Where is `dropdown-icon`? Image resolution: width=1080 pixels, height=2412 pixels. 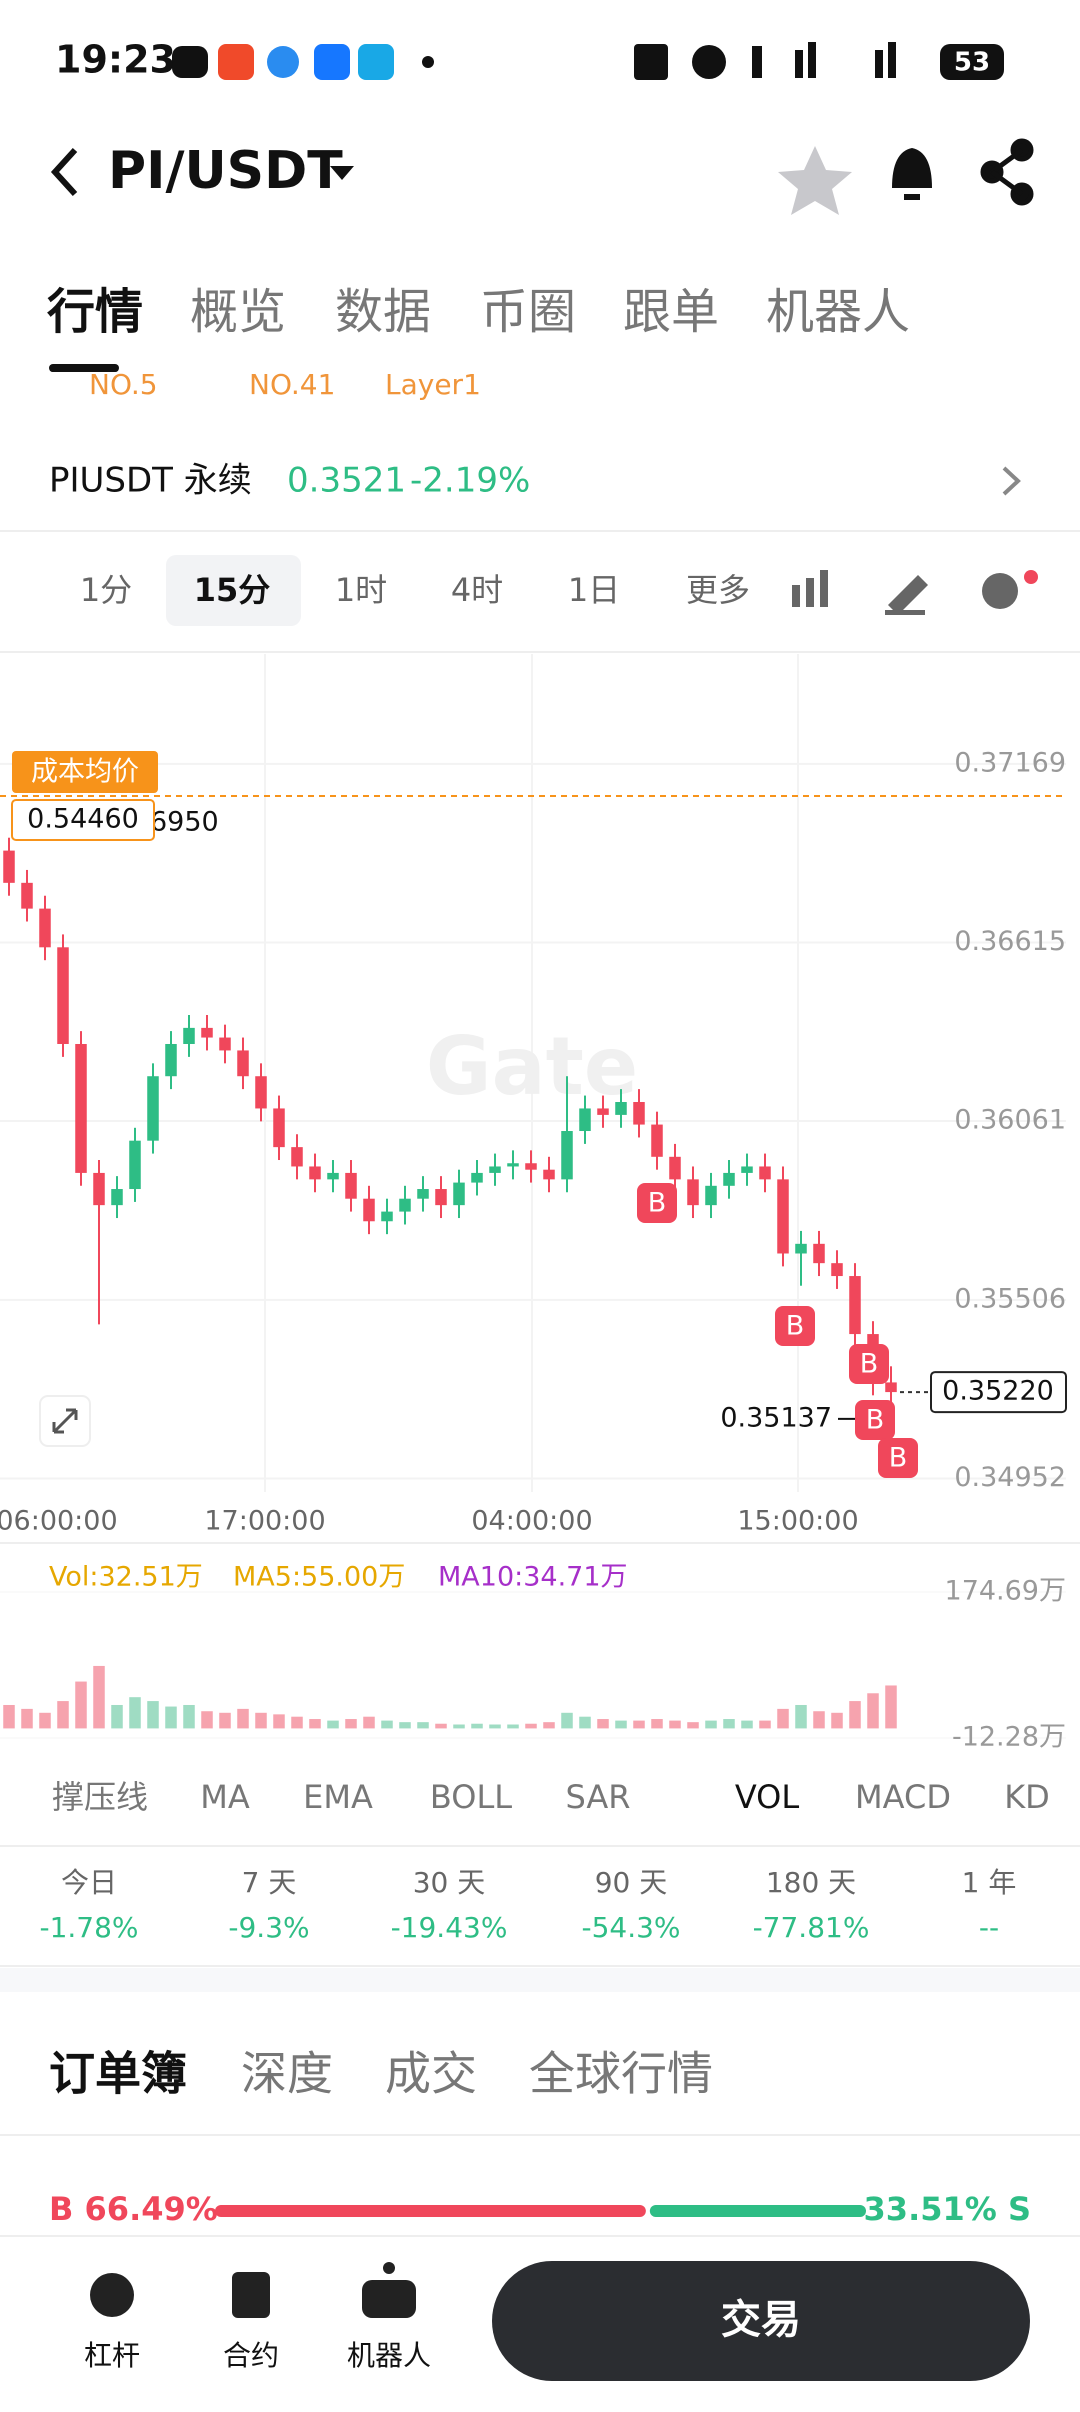 dropdown-icon is located at coordinates (342, 173).